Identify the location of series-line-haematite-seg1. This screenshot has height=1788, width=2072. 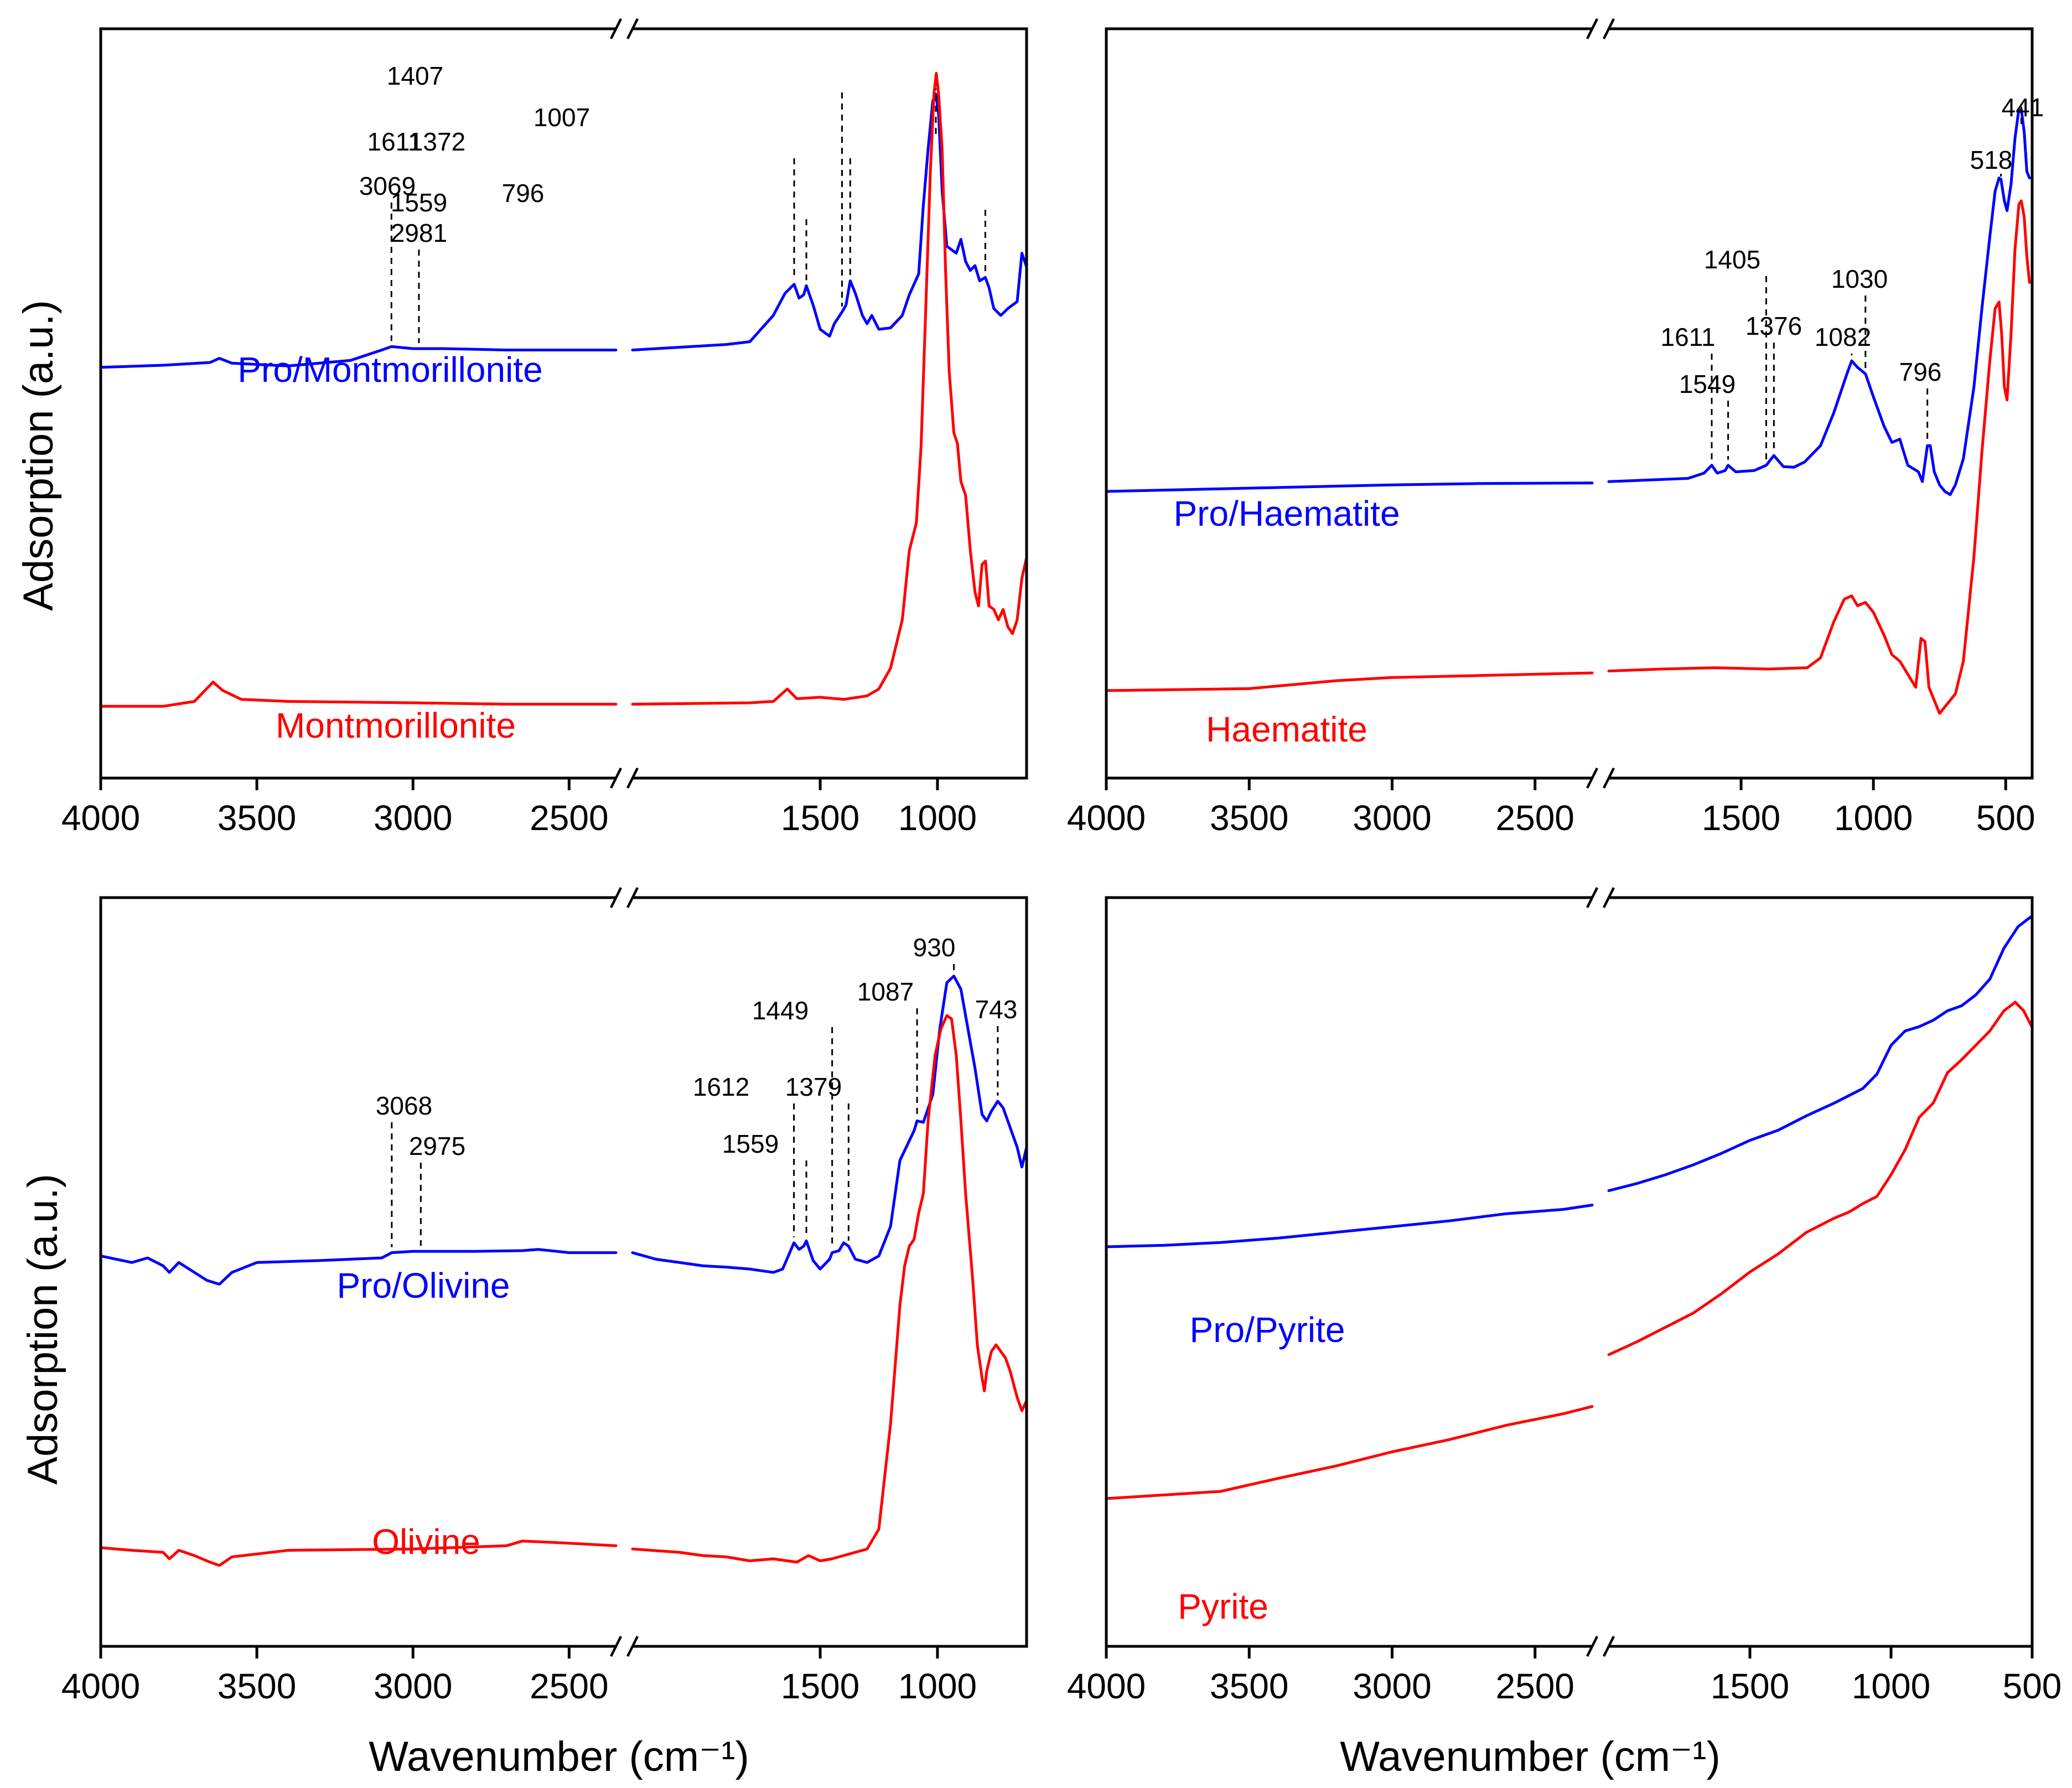
(1349, 681).